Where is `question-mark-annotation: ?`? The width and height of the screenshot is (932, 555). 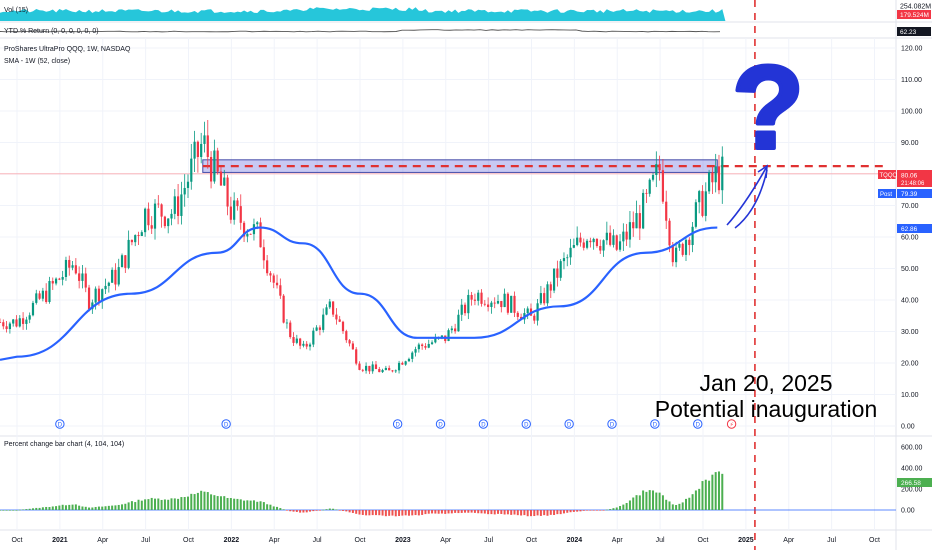 question-mark-annotation: ? is located at coordinates (768, 108).